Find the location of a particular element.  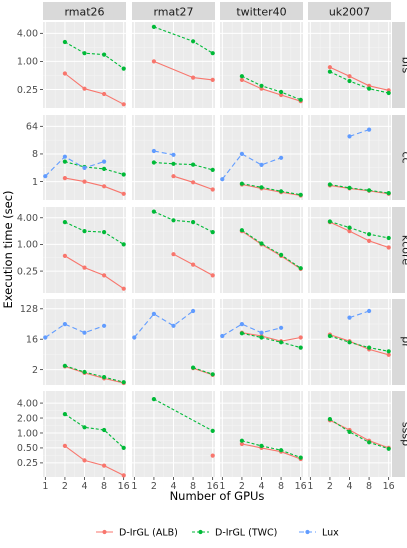

y-tick-label: 0.50 is located at coordinates (27, 448).